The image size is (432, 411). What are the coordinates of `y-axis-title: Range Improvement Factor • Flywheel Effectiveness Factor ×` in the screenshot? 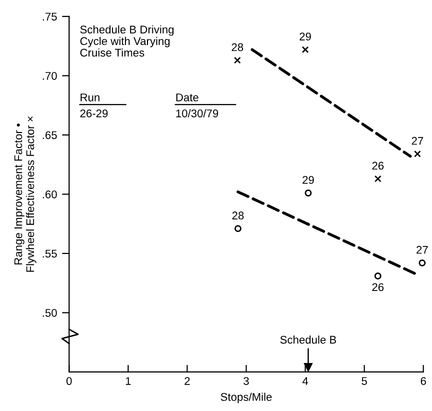 It's located at (25, 194).